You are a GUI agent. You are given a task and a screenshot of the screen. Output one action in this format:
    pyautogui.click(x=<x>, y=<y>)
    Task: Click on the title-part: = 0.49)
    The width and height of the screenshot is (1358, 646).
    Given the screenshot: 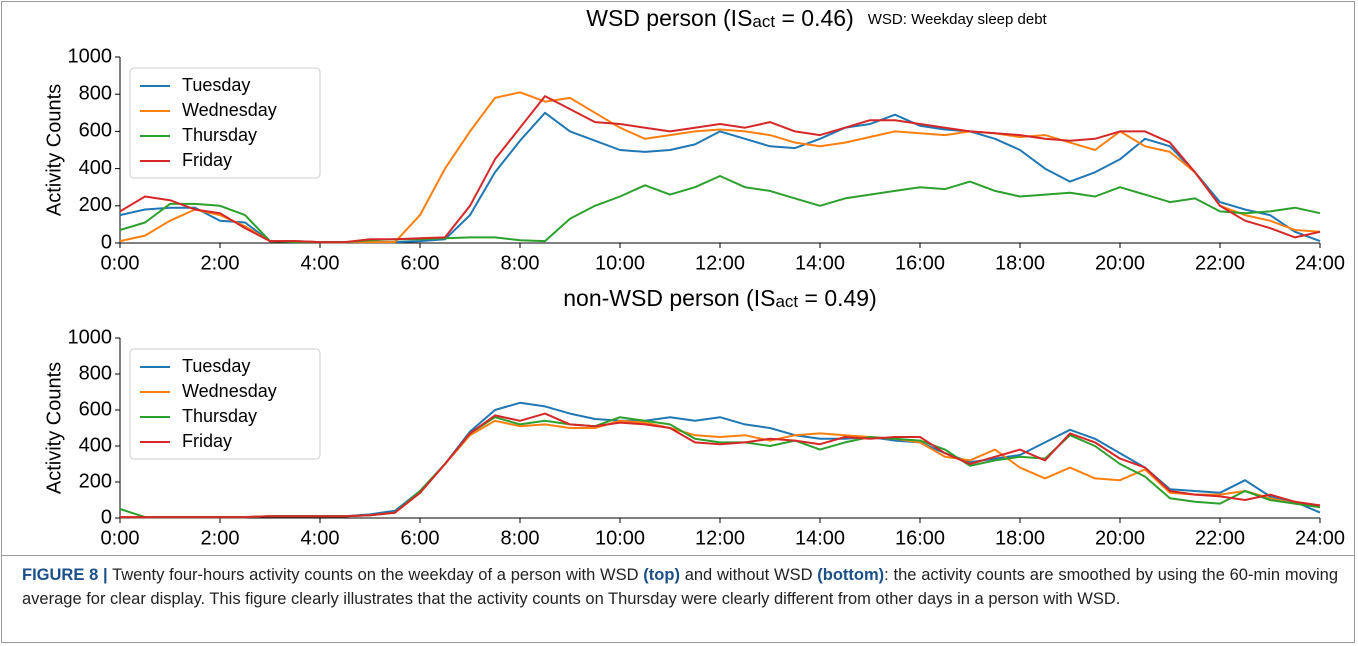 What is the action you would take?
    pyautogui.click(x=837, y=298)
    